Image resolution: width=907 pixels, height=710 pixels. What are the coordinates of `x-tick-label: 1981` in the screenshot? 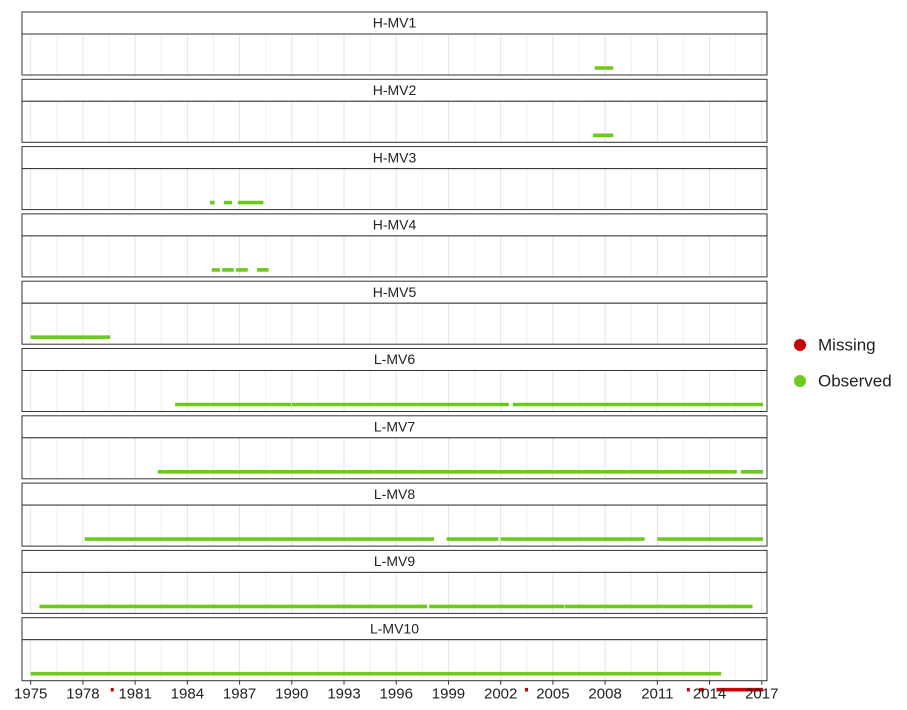 It's located at (134, 694).